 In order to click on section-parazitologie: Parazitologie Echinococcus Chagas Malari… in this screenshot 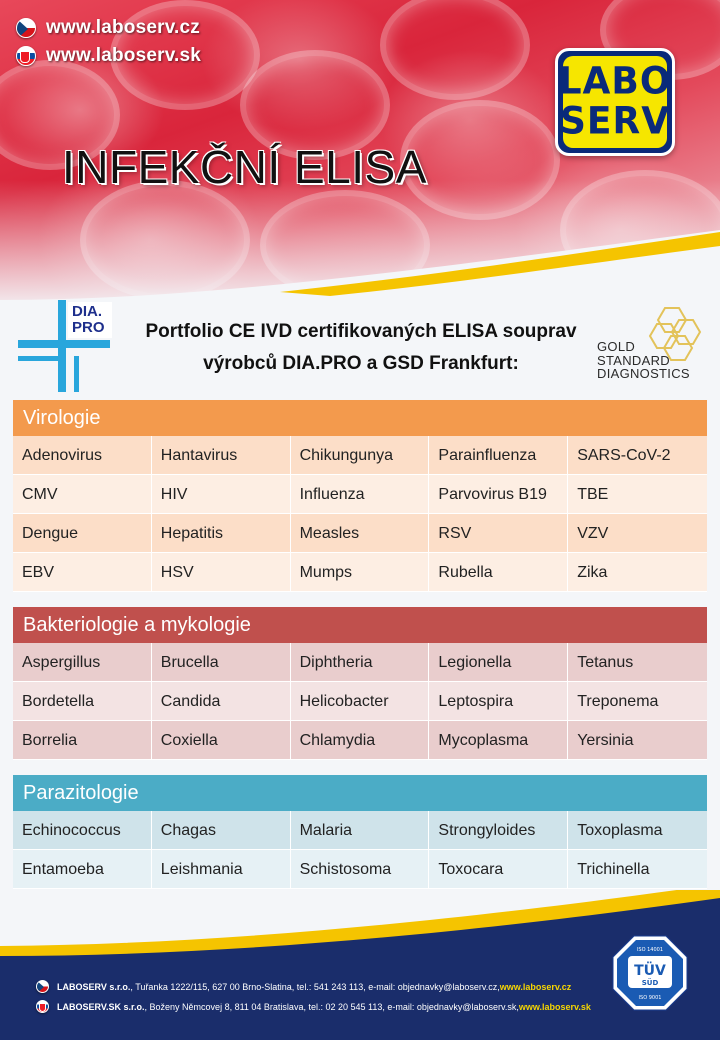, I will do `click(360, 832)`.